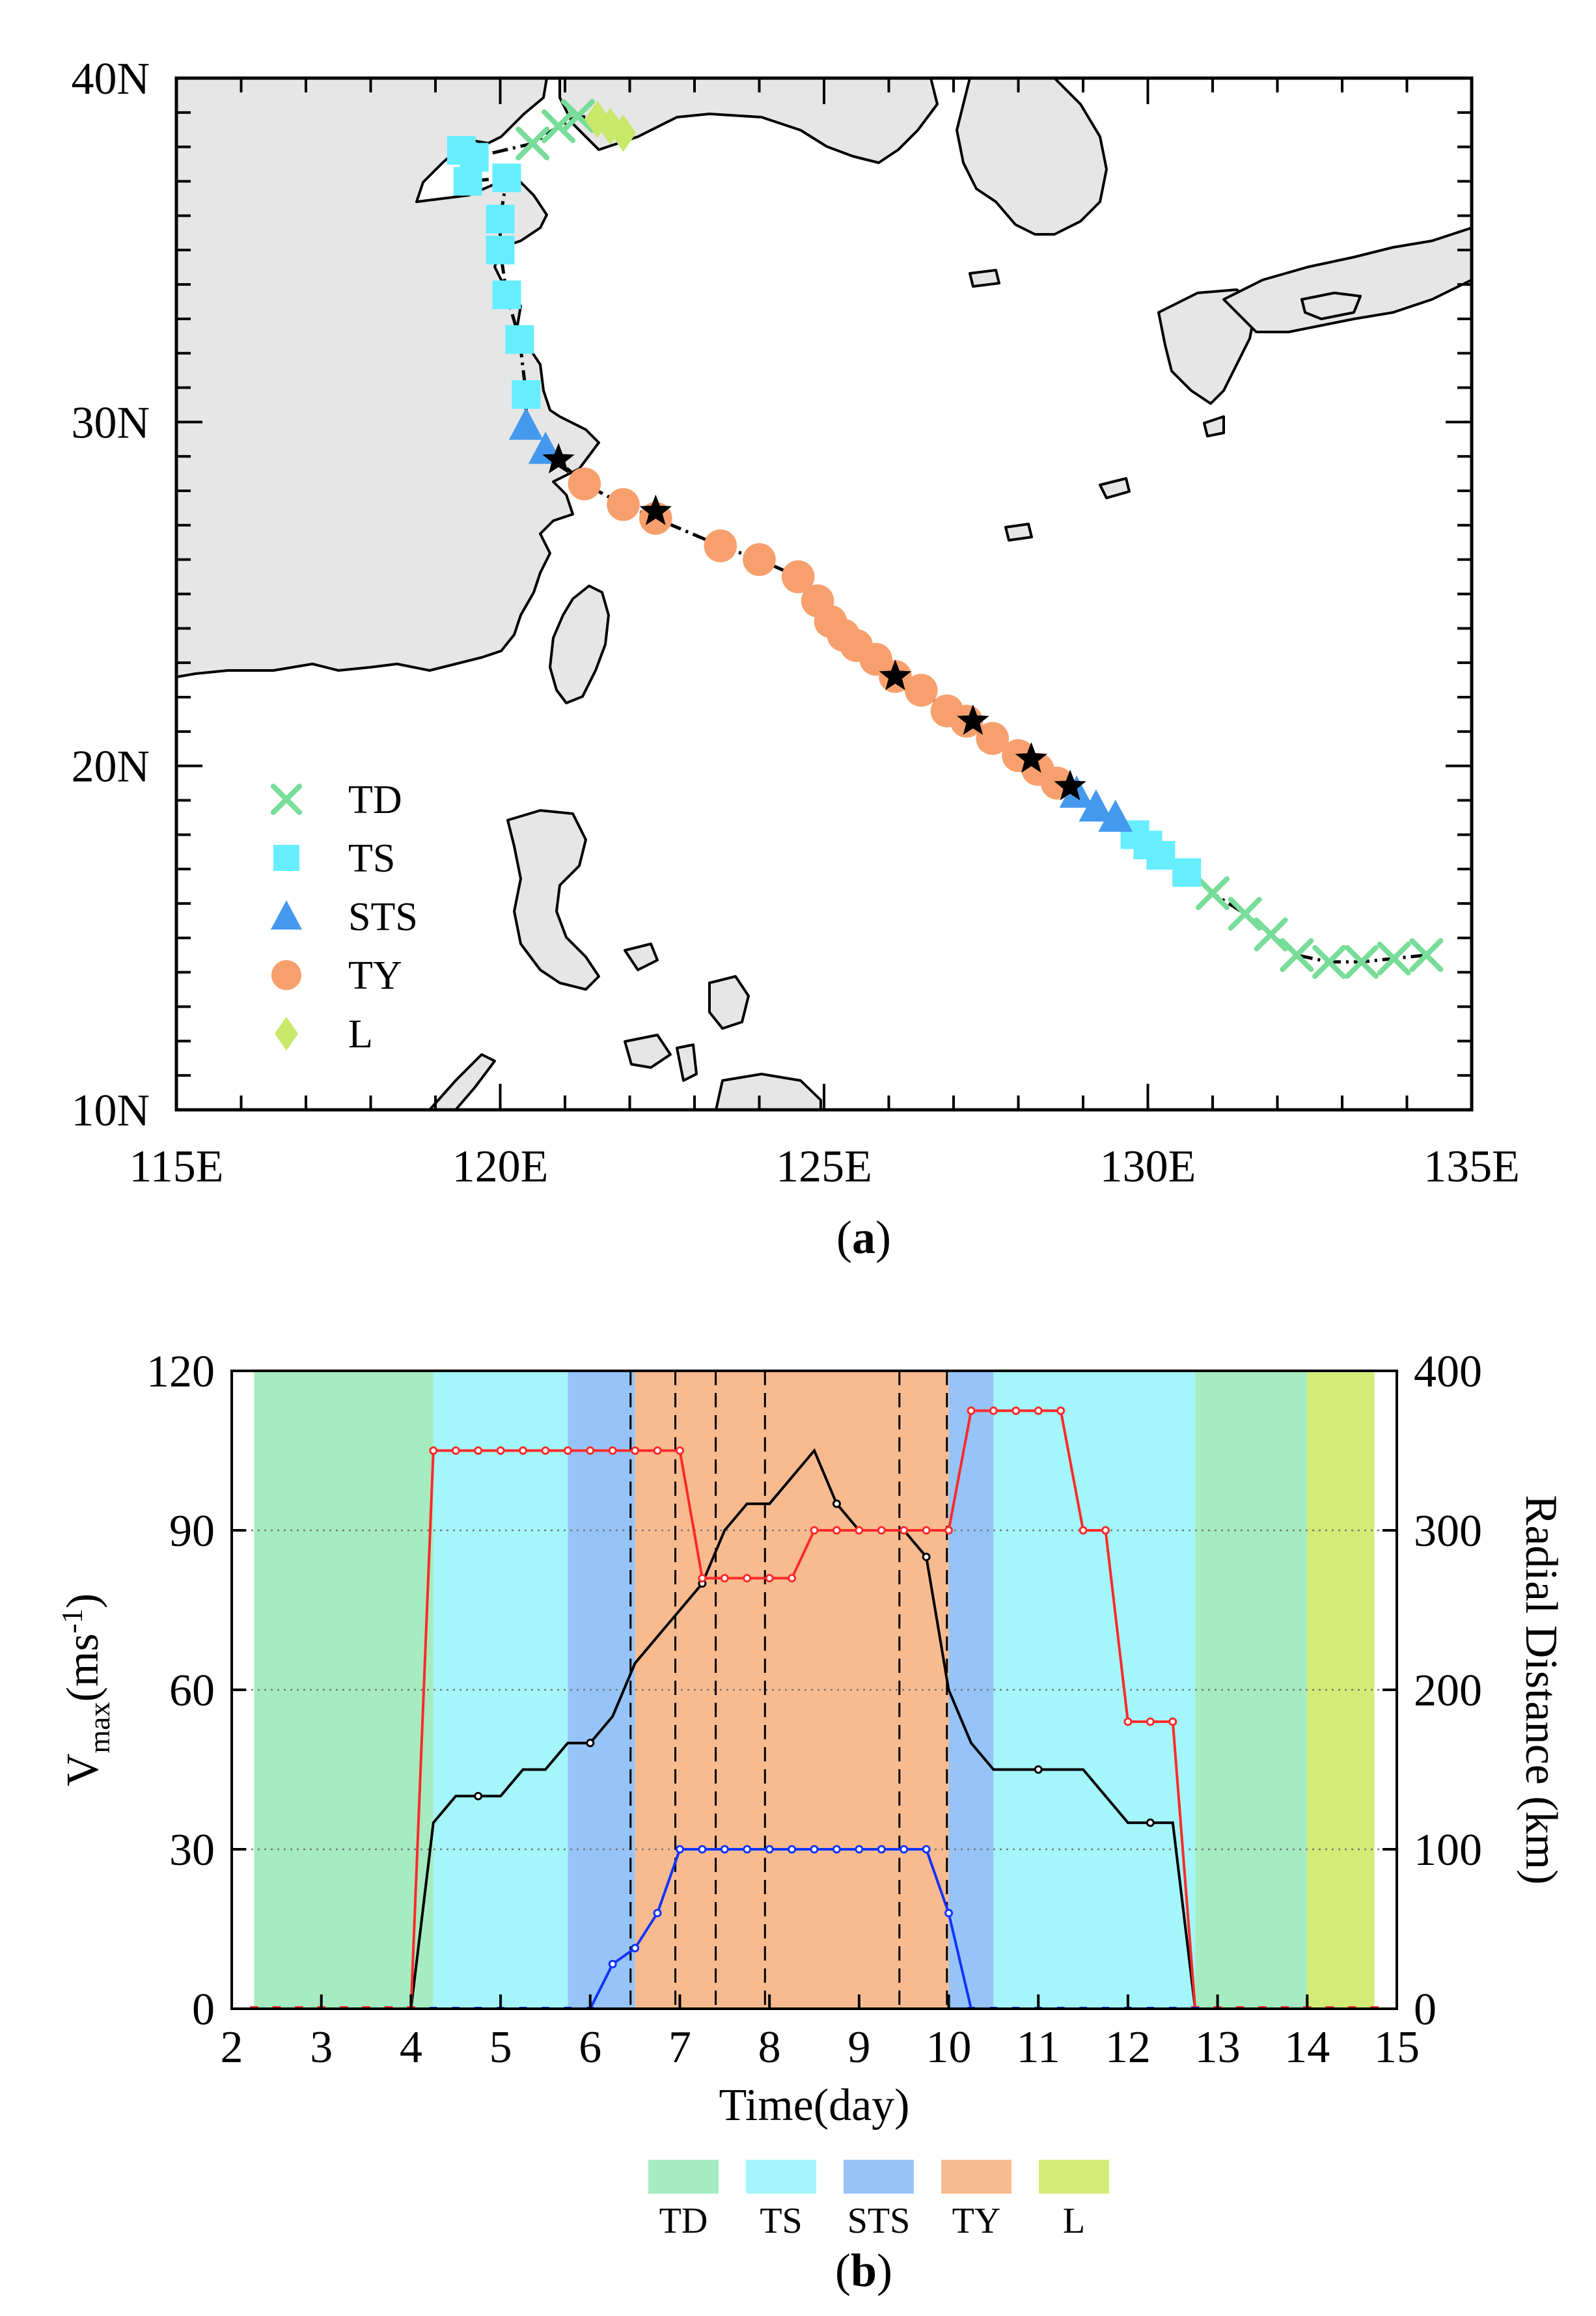 The image size is (1596, 2316). What do you see at coordinates (683, 2177) in the screenshot?
I see `legend-b-swatch-td` at bounding box center [683, 2177].